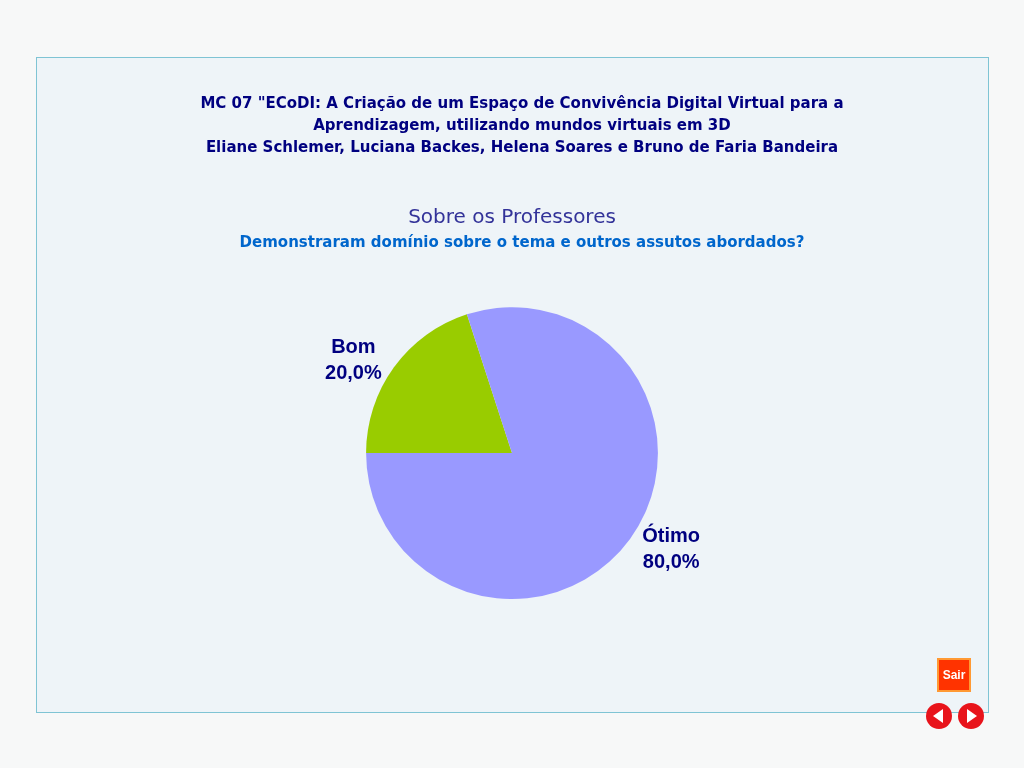  What do you see at coordinates (522, 242) in the screenshot?
I see `text: Demonstraram domínio sobre o tema e outros assutos abordados?` at bounding box center [522, 242].